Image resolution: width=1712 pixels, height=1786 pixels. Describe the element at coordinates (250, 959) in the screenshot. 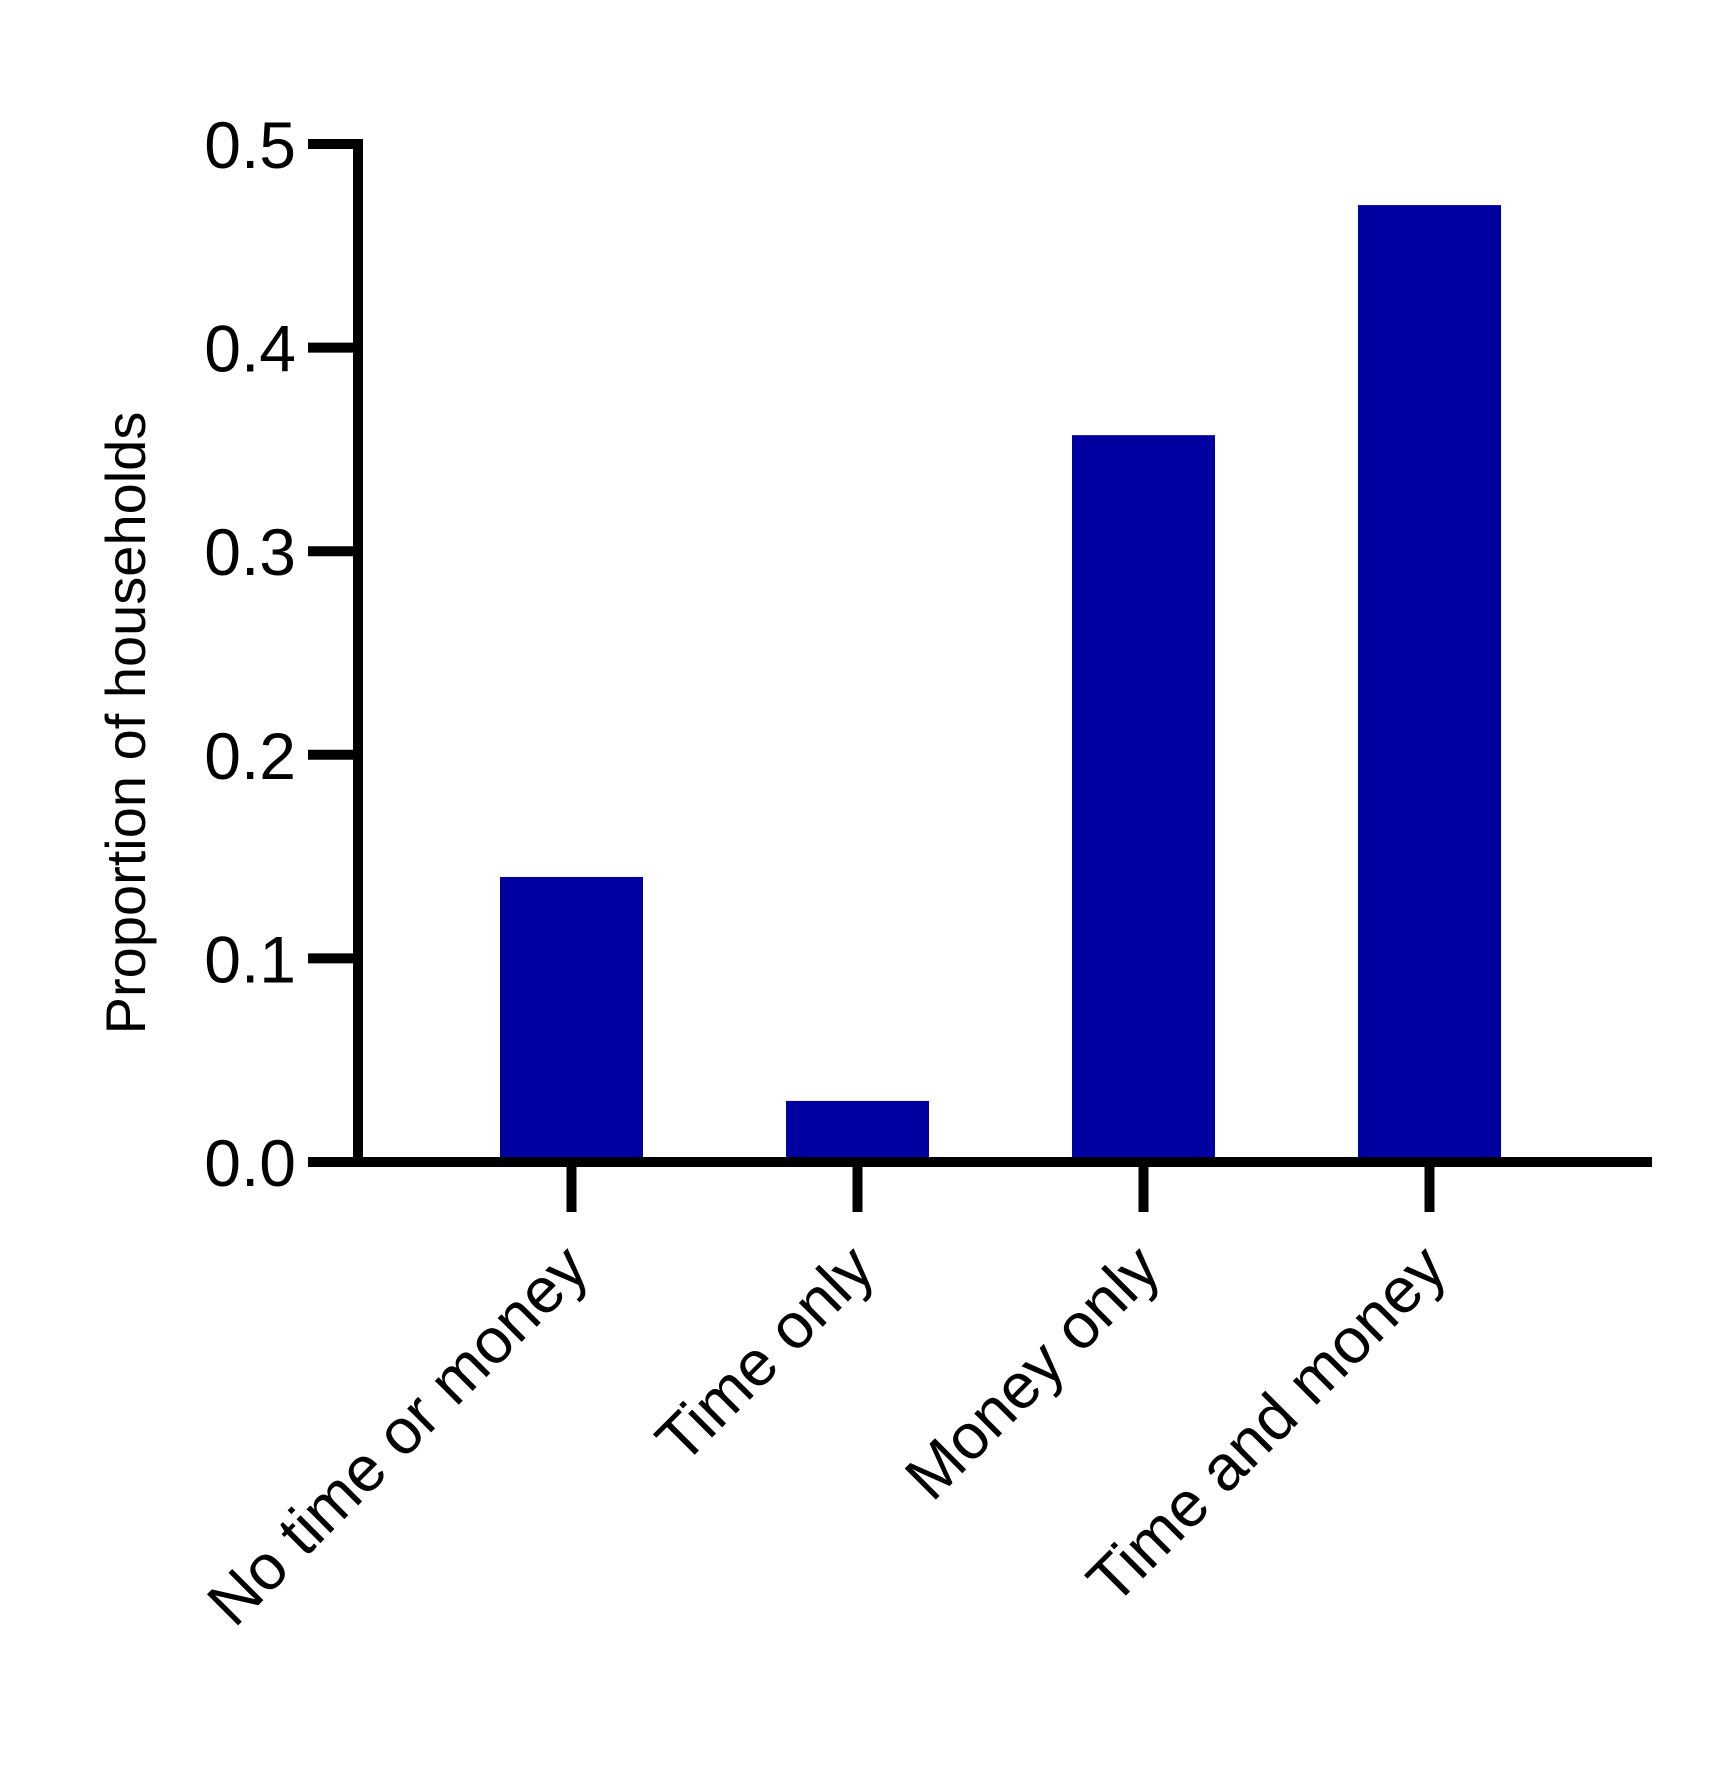

I see `y-tick-label: 0.1` at that location.